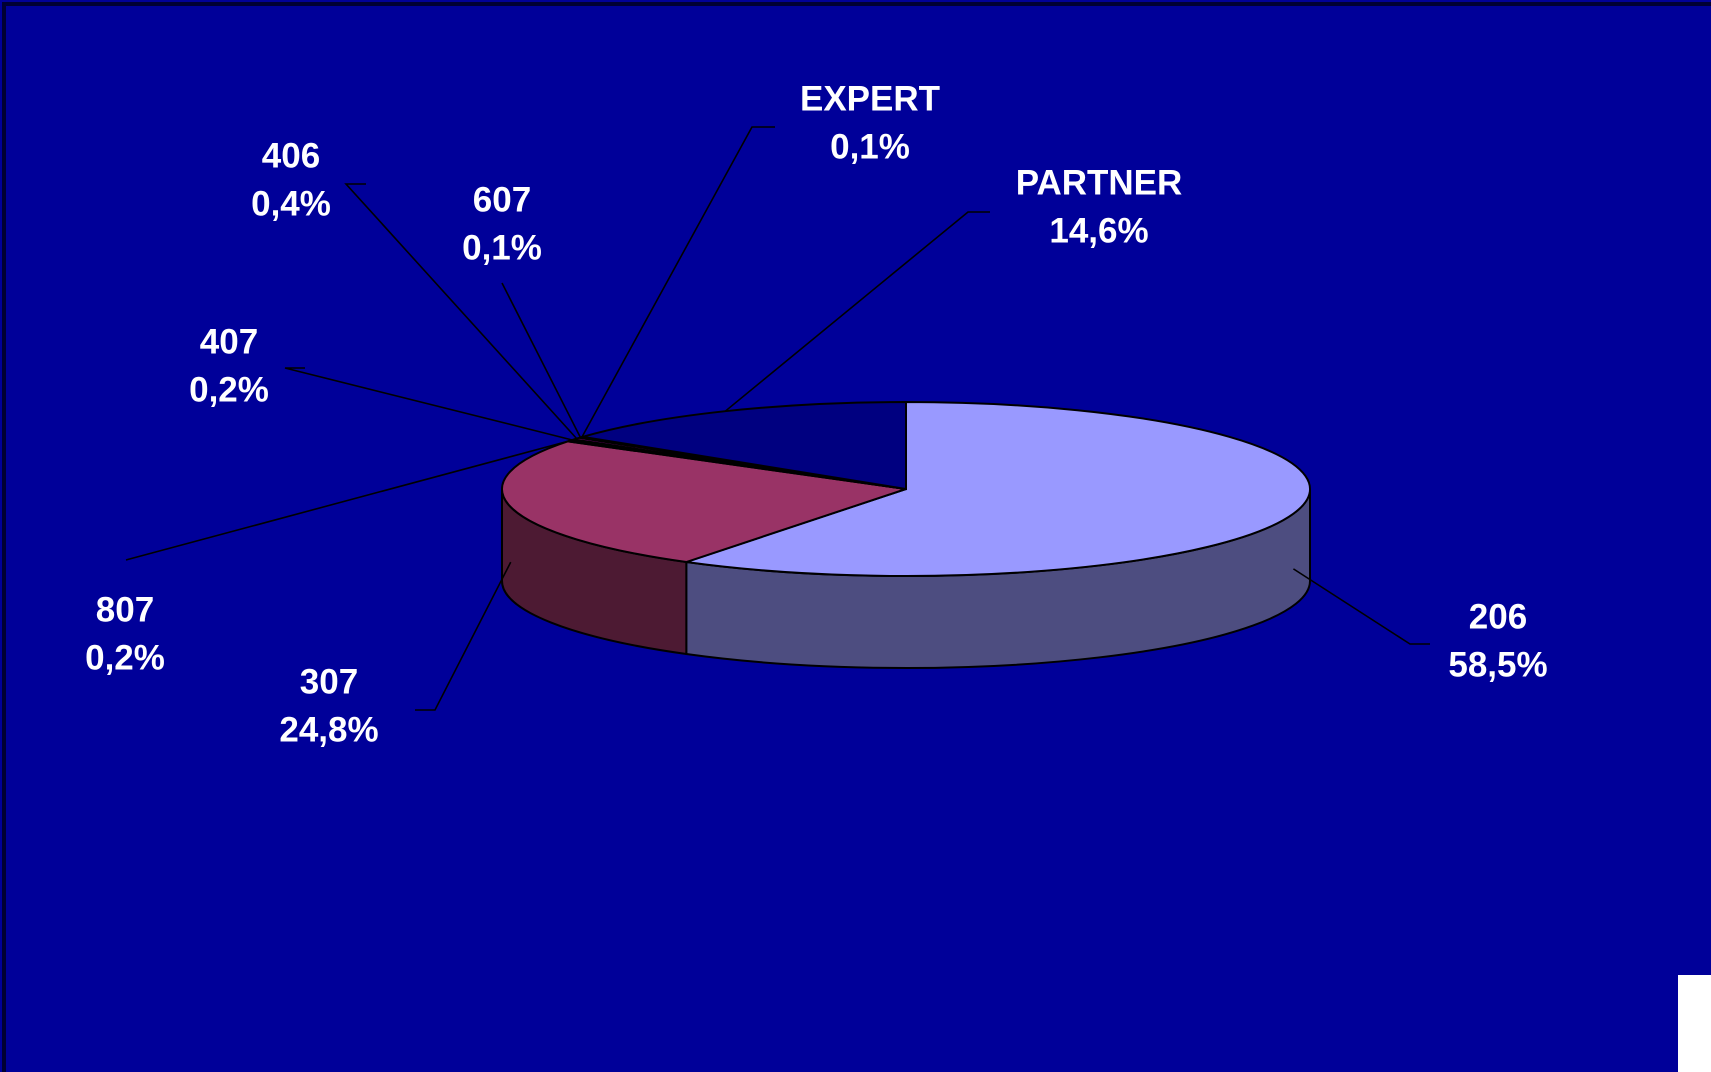 This screenshot has width=1711, height=1072. I want to click on category-label: EXPERT, so click(870, 98).